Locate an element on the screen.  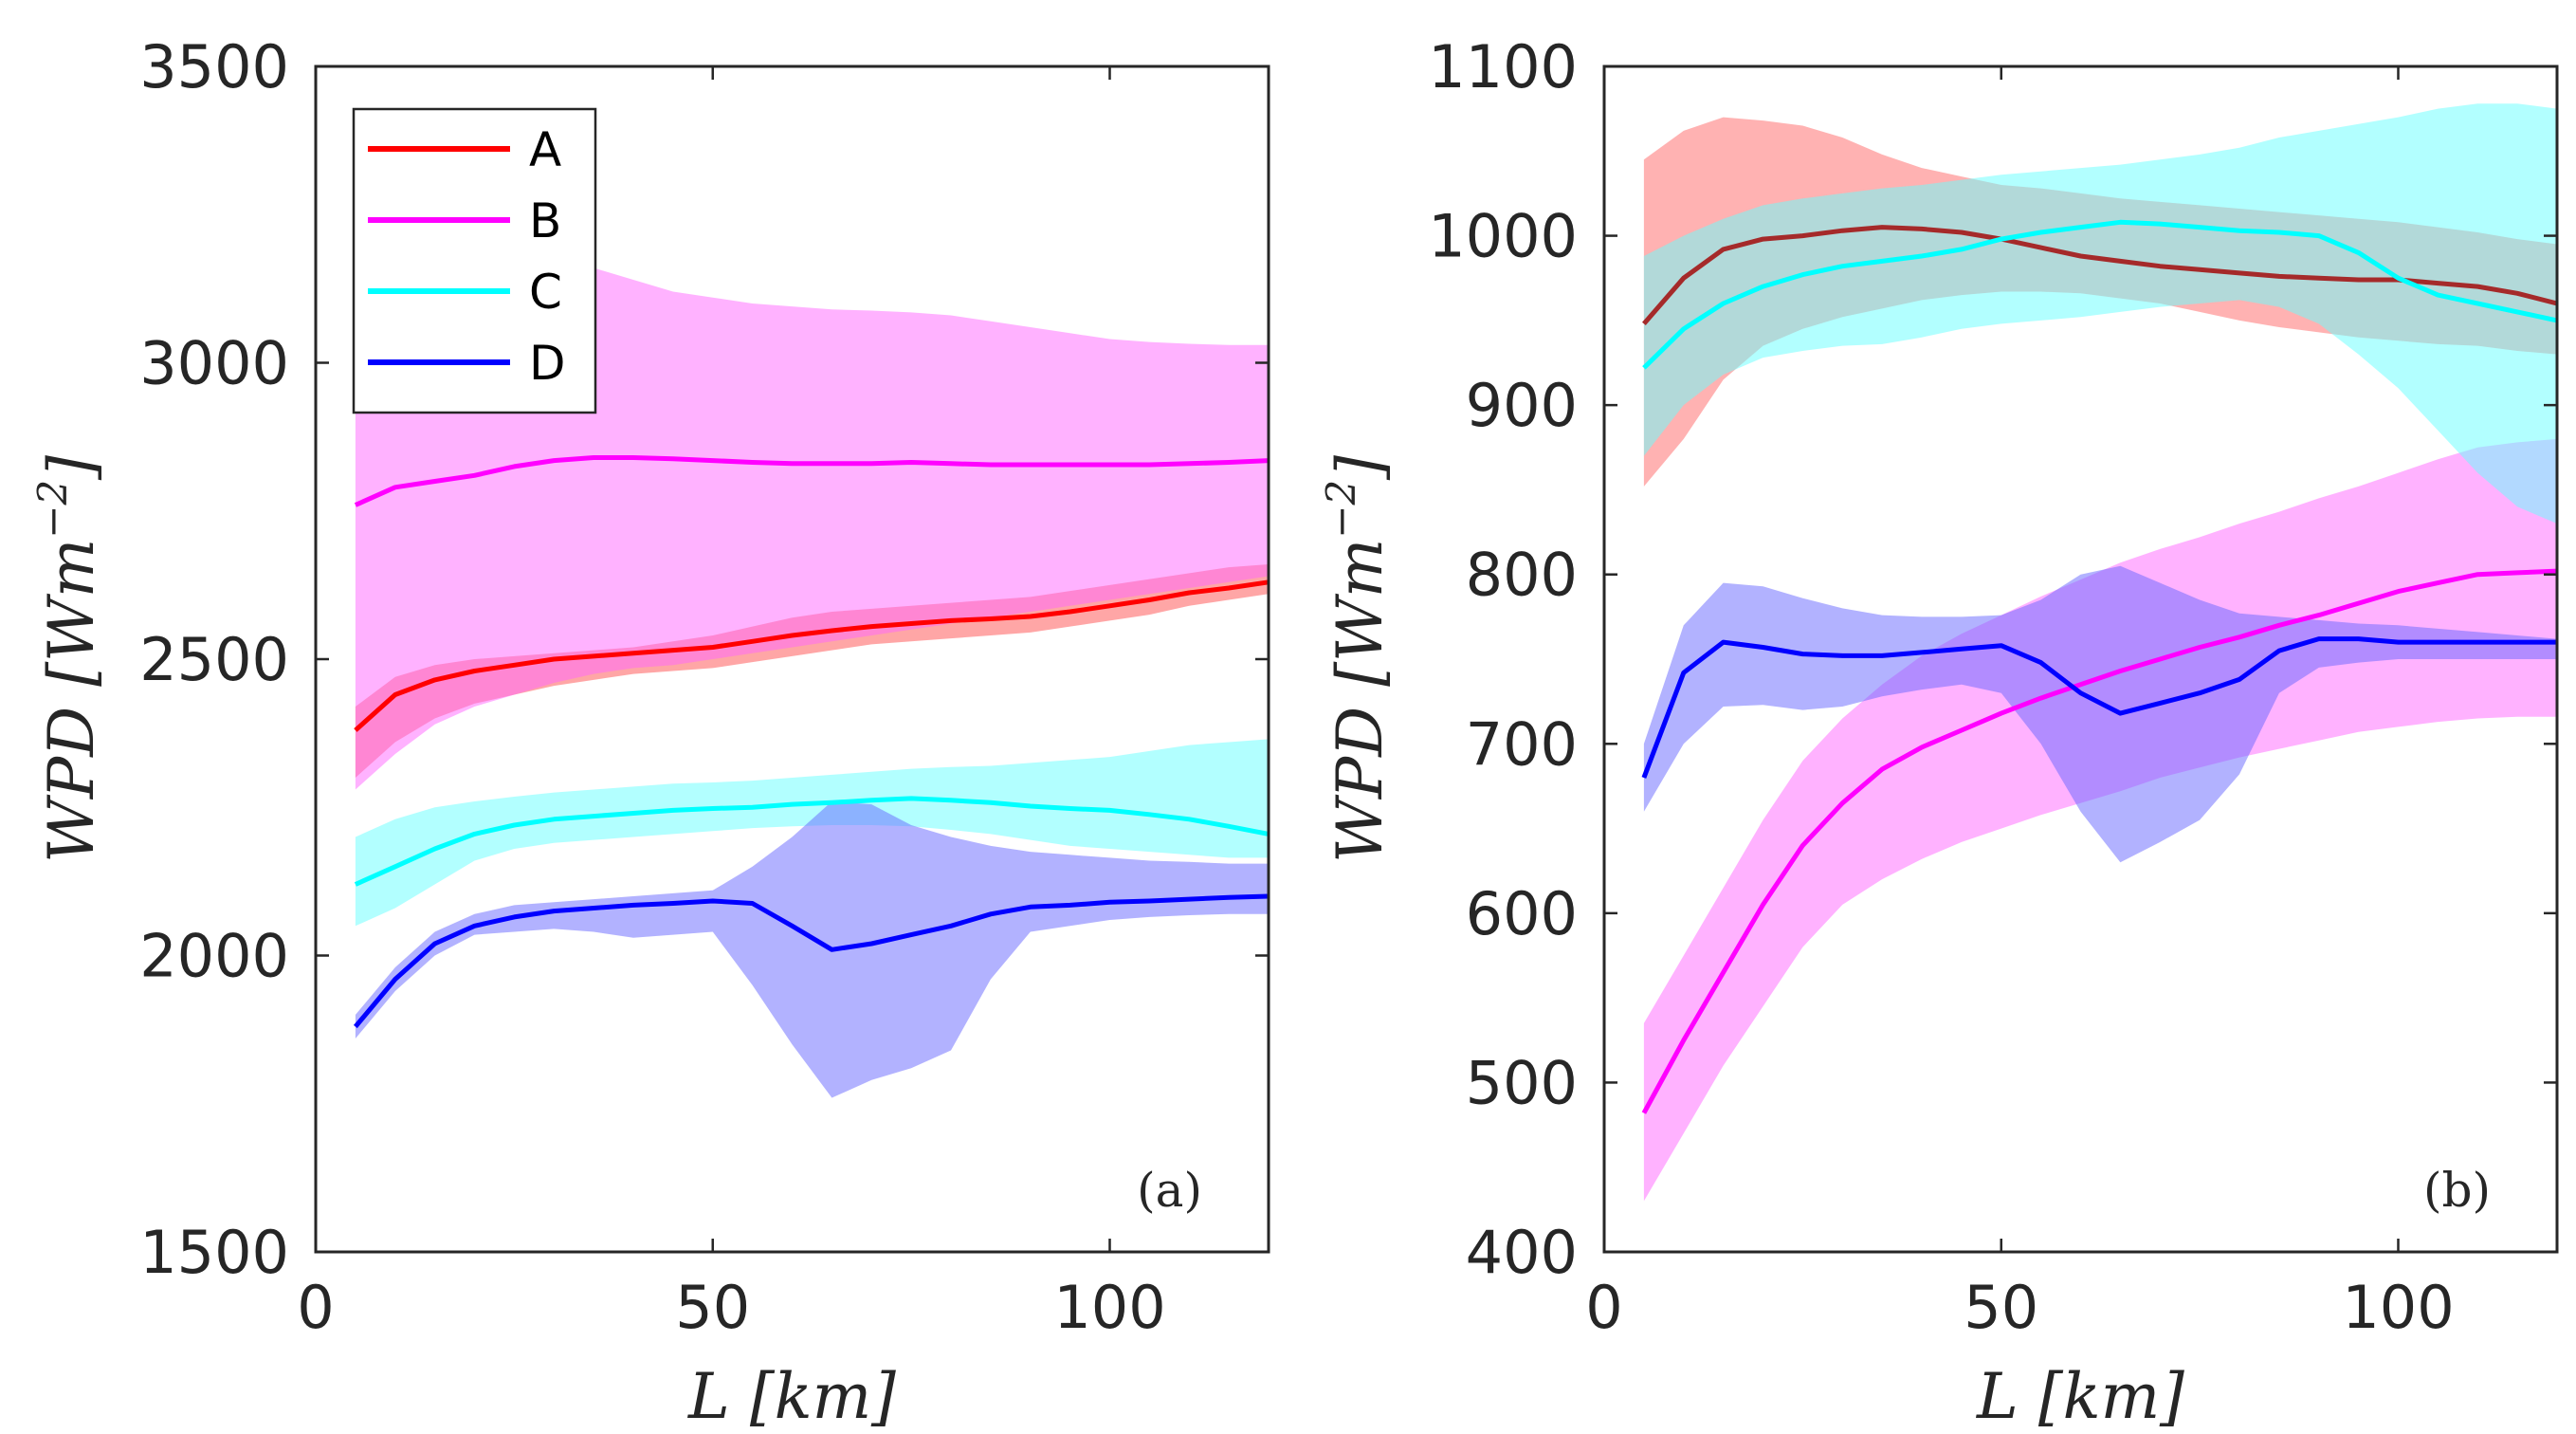
series-line-d-a is located at coordinates (811, 961).